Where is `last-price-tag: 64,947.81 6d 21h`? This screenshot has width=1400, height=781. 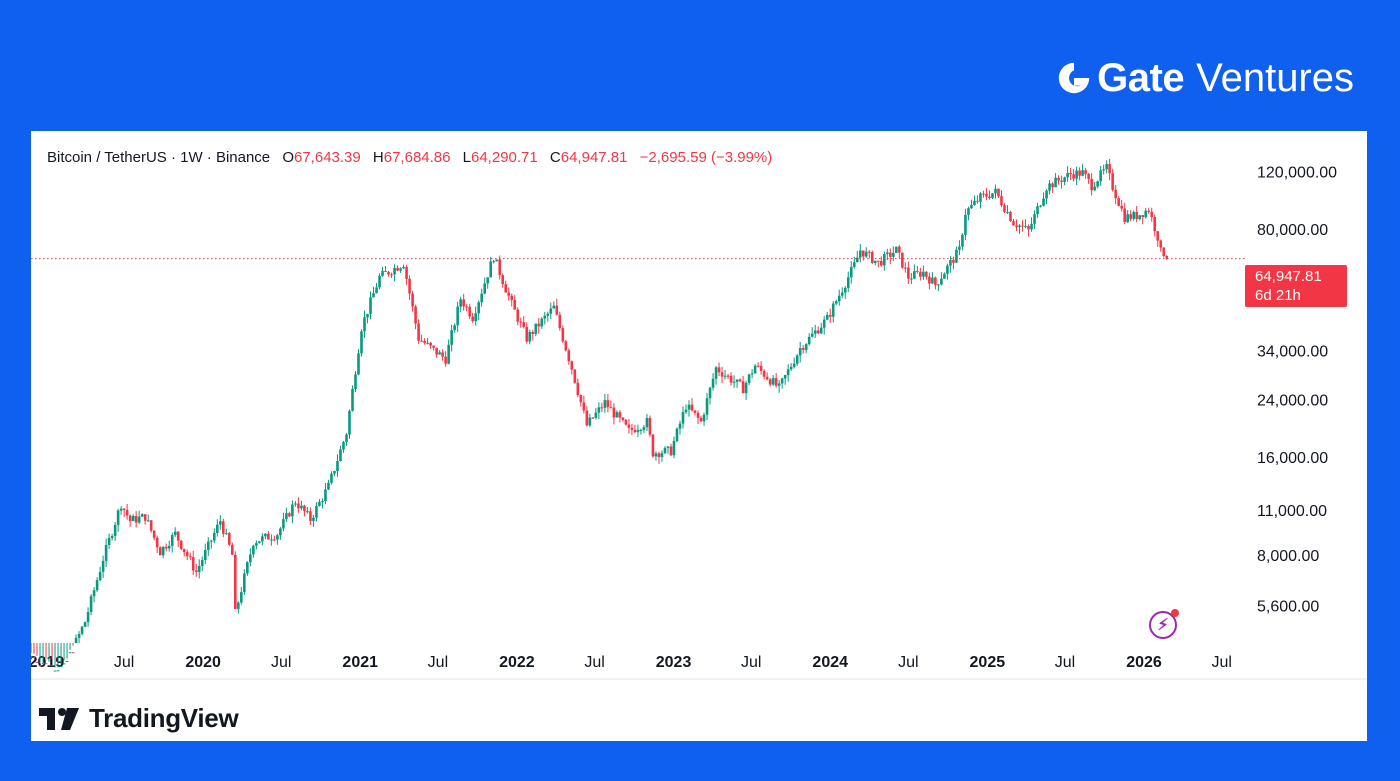
last-price-tag: 64,947.81 6d 21h is located at coordinates (1296, 286).